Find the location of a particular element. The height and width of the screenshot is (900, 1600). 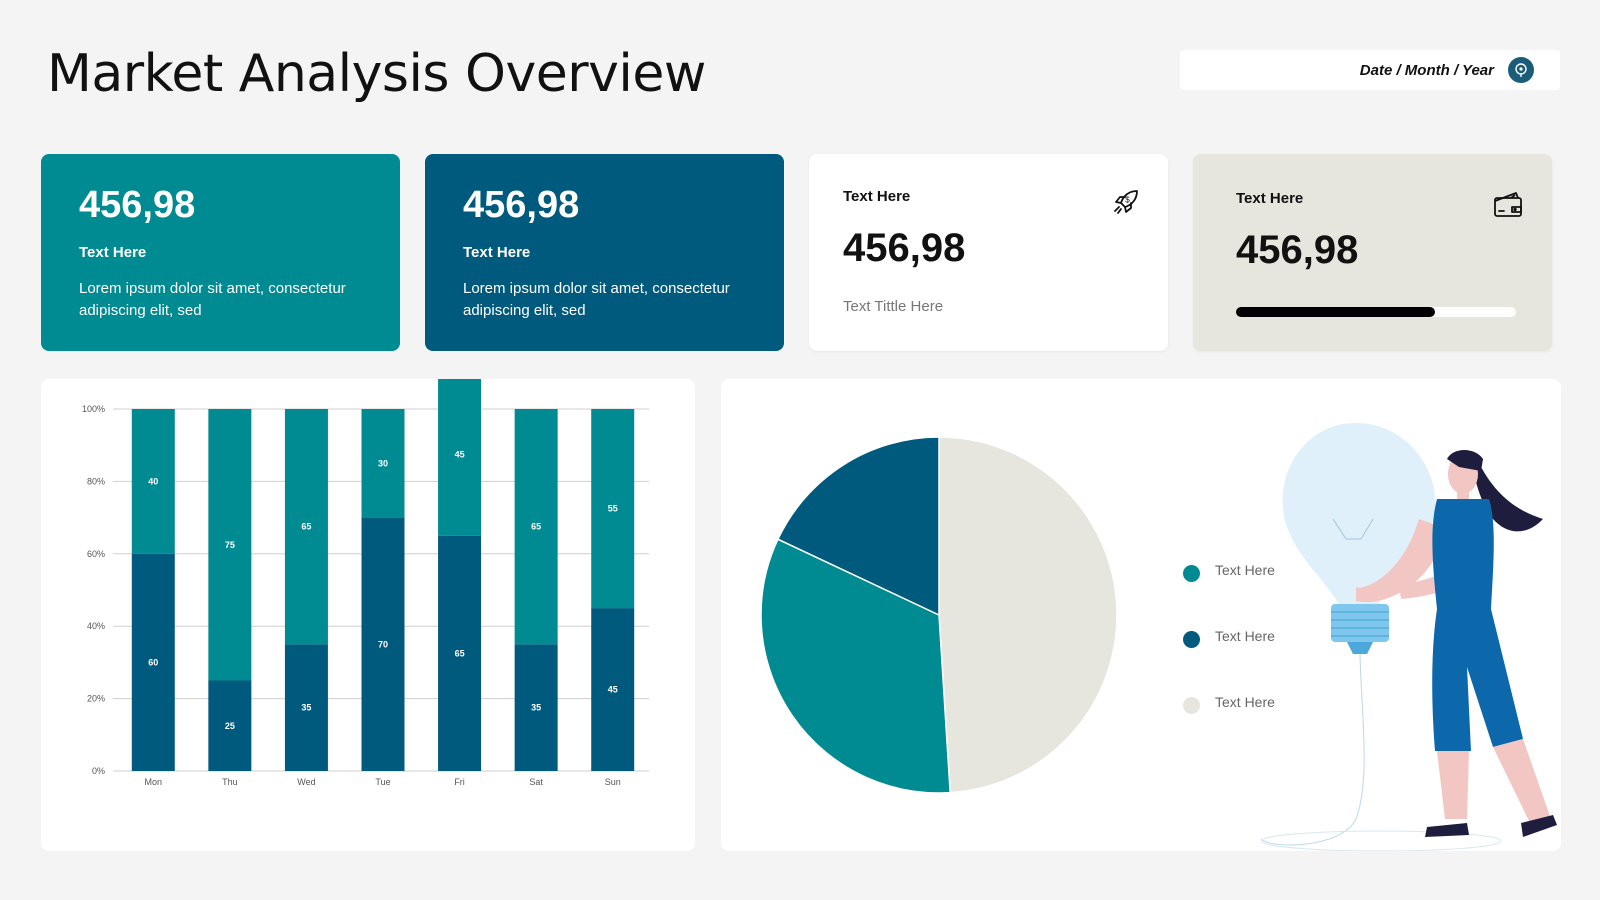

y-tick-label: 20% is located at coordinates (96, 699).